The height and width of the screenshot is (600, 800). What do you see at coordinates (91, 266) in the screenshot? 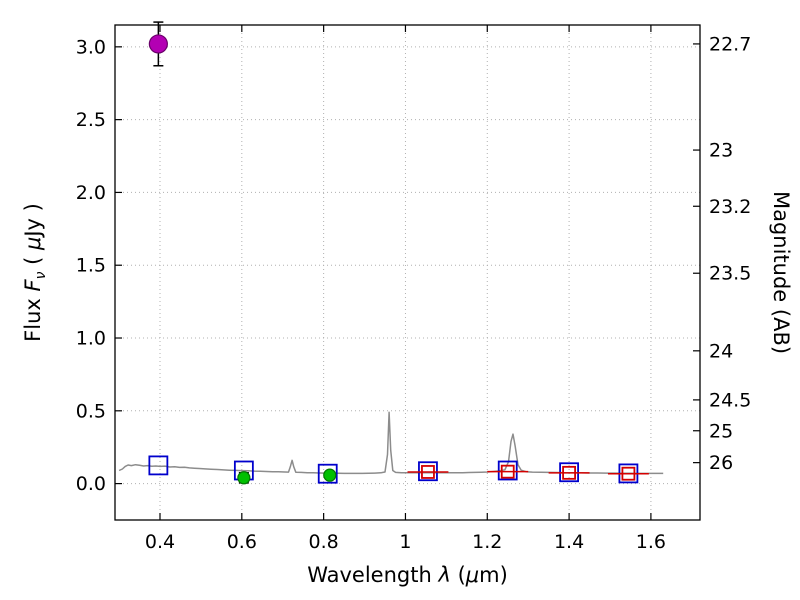
I see `y-tick-label-left: 1.5` at bounding box center [91, 266].